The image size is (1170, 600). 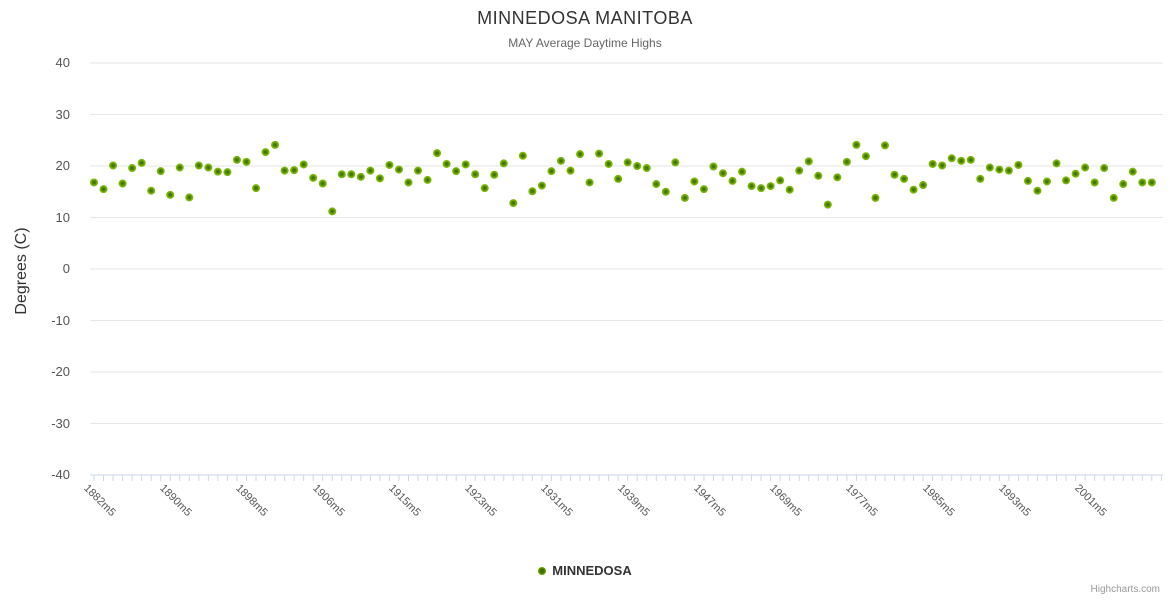 What do you see at coordinates (585, 570) in the screenshot?
I see `legend: MINNEDOSA` at bounding box center [585, 570].